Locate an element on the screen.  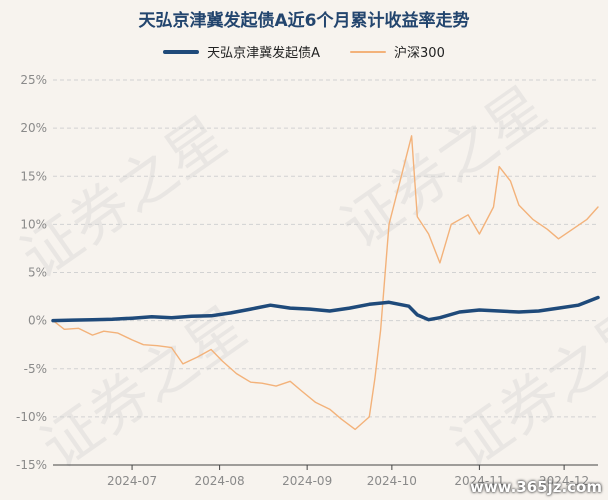
legend-swatch-index is located at coordinates (368, 51).